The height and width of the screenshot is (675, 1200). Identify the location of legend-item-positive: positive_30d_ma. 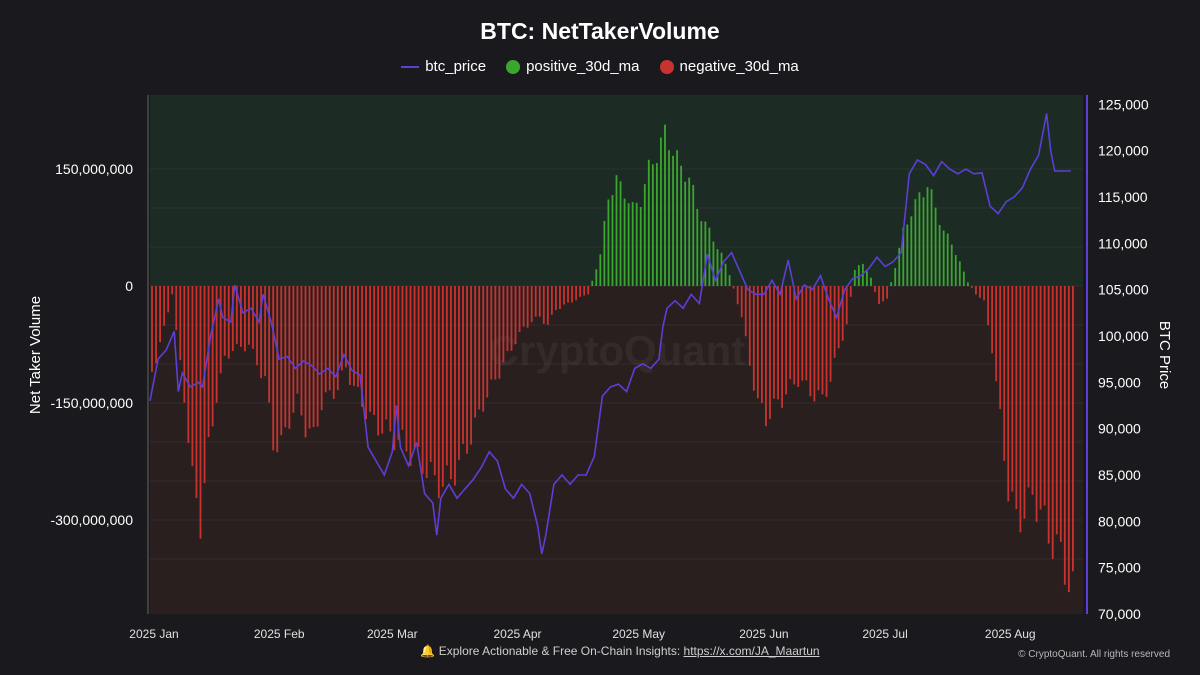
(573, 66).